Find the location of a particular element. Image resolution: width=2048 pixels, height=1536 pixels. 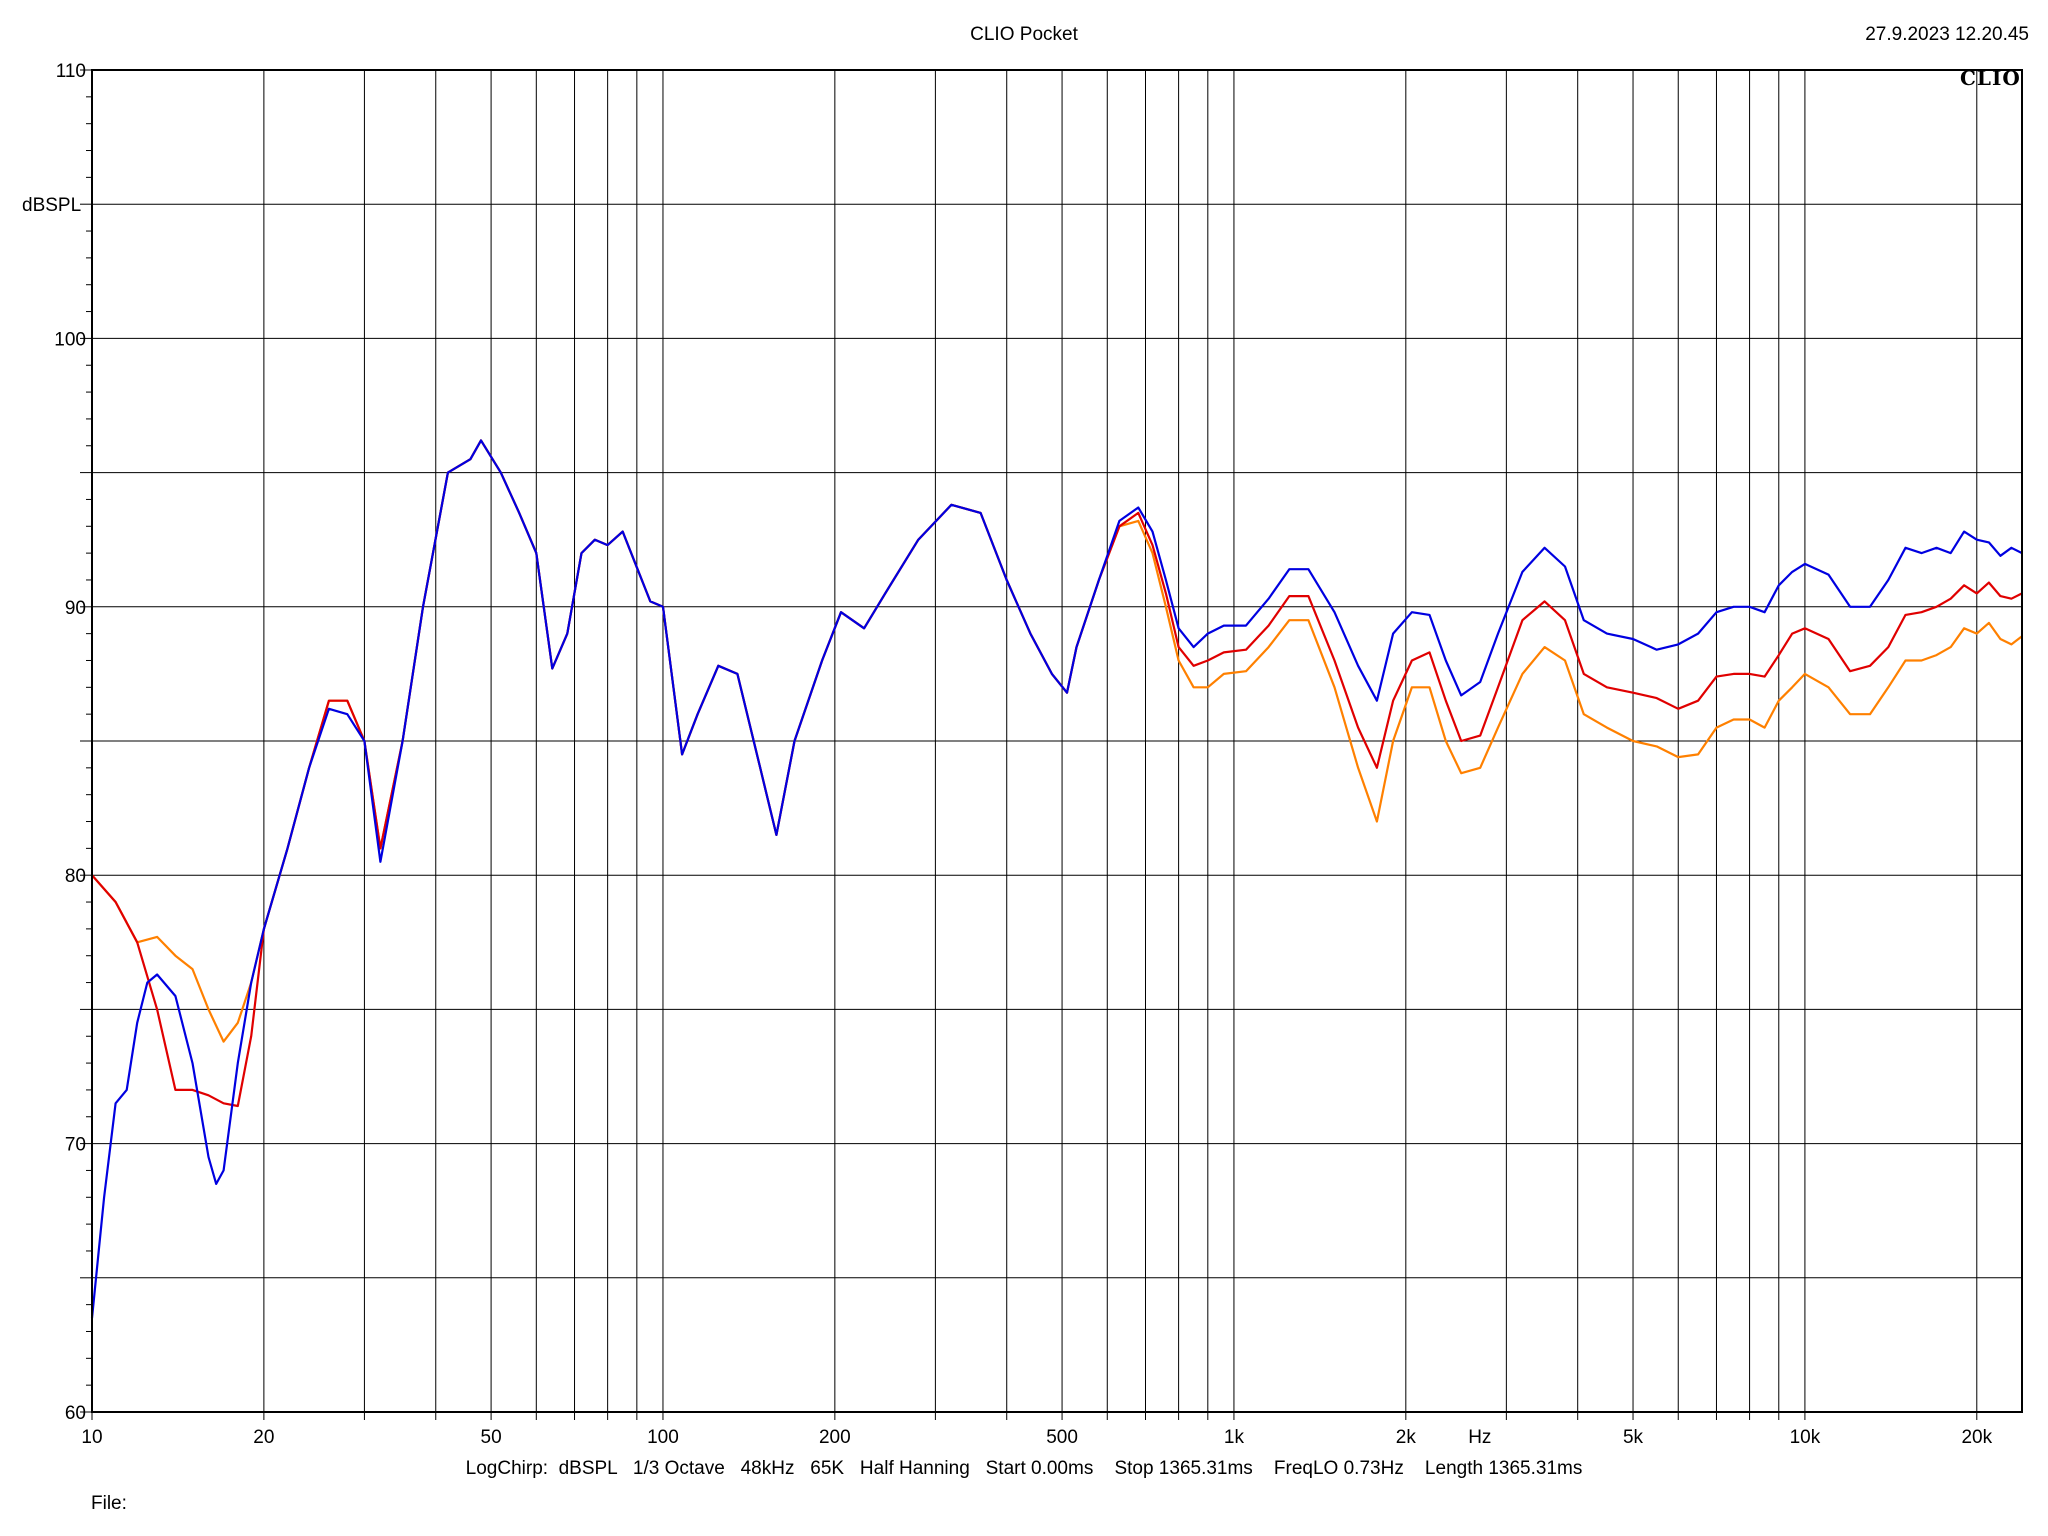

x-axis-label: Hz is located at coordinates (1479, 1437).